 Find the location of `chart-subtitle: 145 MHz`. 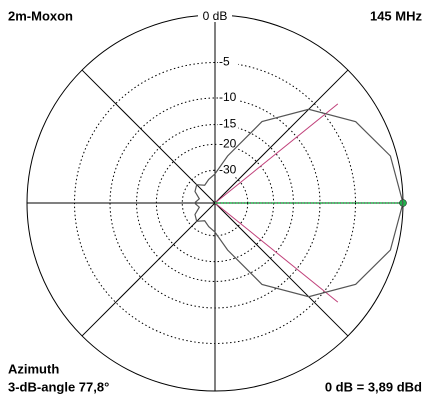

chart-subtitle: 145 MHz is located at coordinates (396, 15).